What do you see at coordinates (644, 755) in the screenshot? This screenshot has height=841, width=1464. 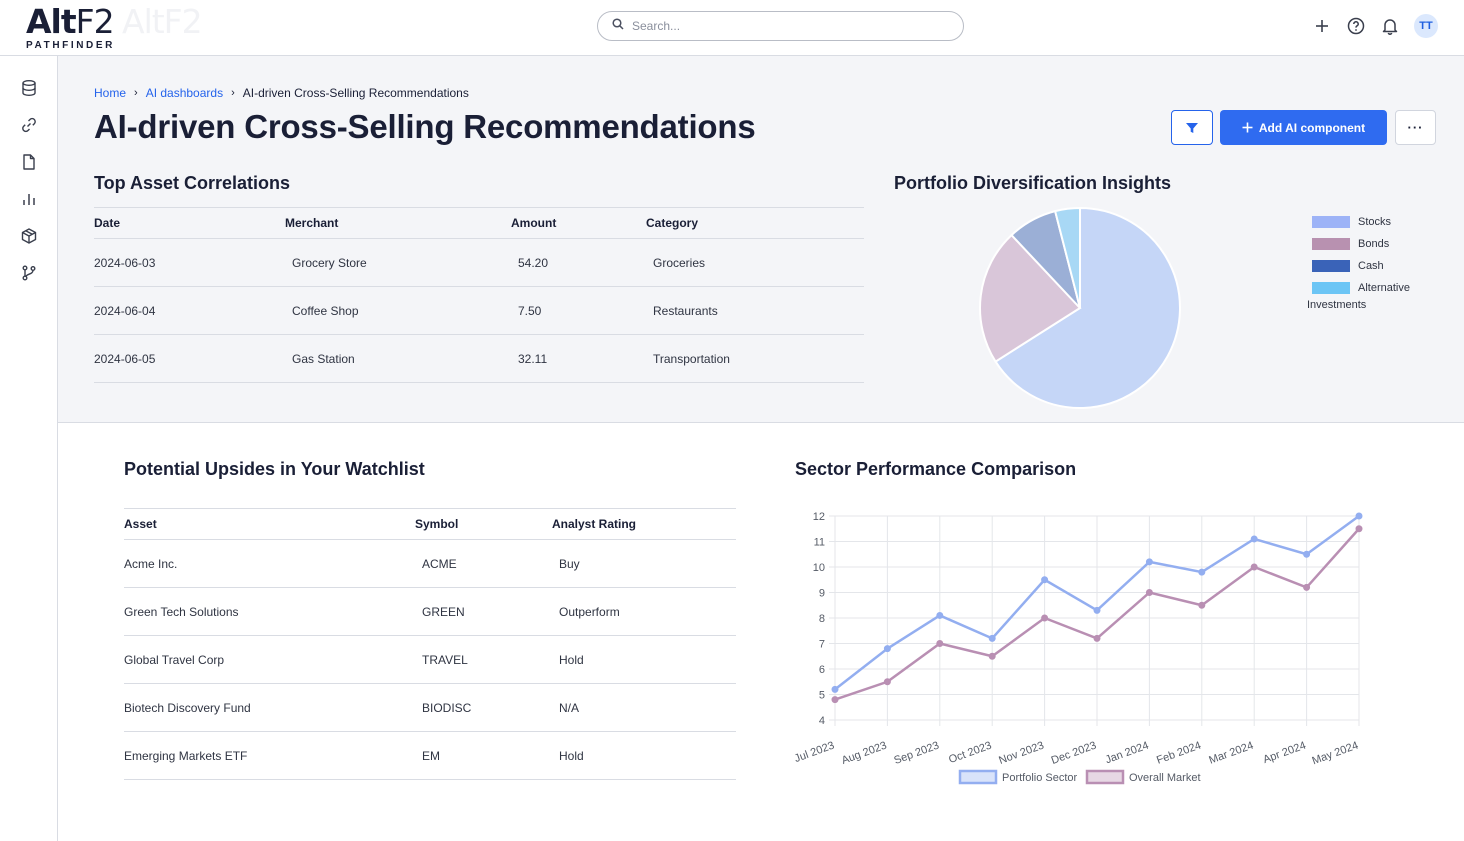 I see `cell-rating: Hold` at bounding box center [644, 755].